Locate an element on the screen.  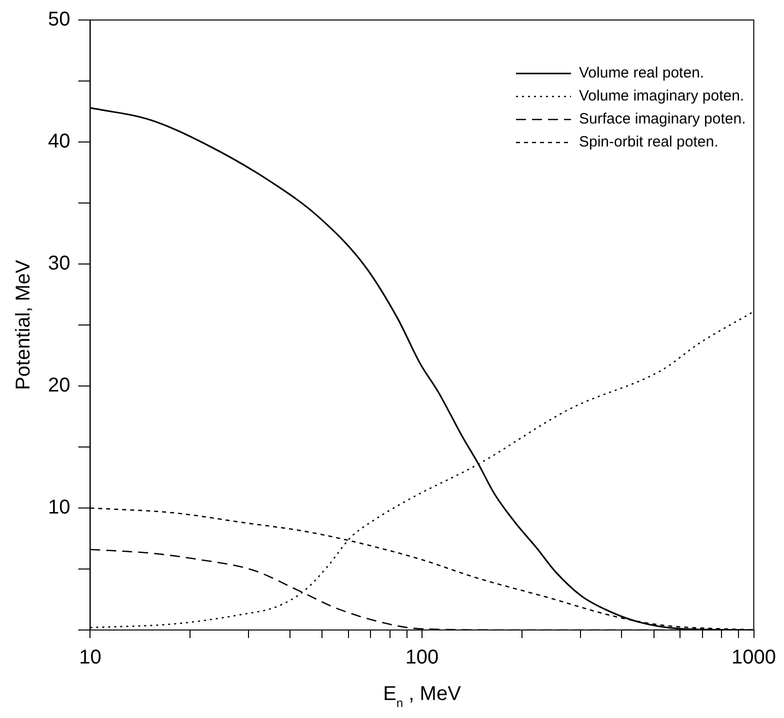
x-tick-label: 1000 is located at coordinates (754, 657).